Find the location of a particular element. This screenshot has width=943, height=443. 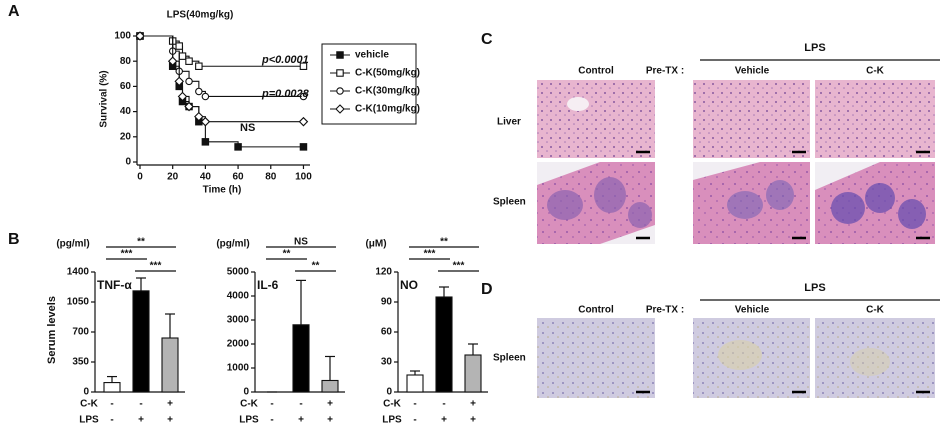

panel-letter: D is located at coordinates (487, 289).